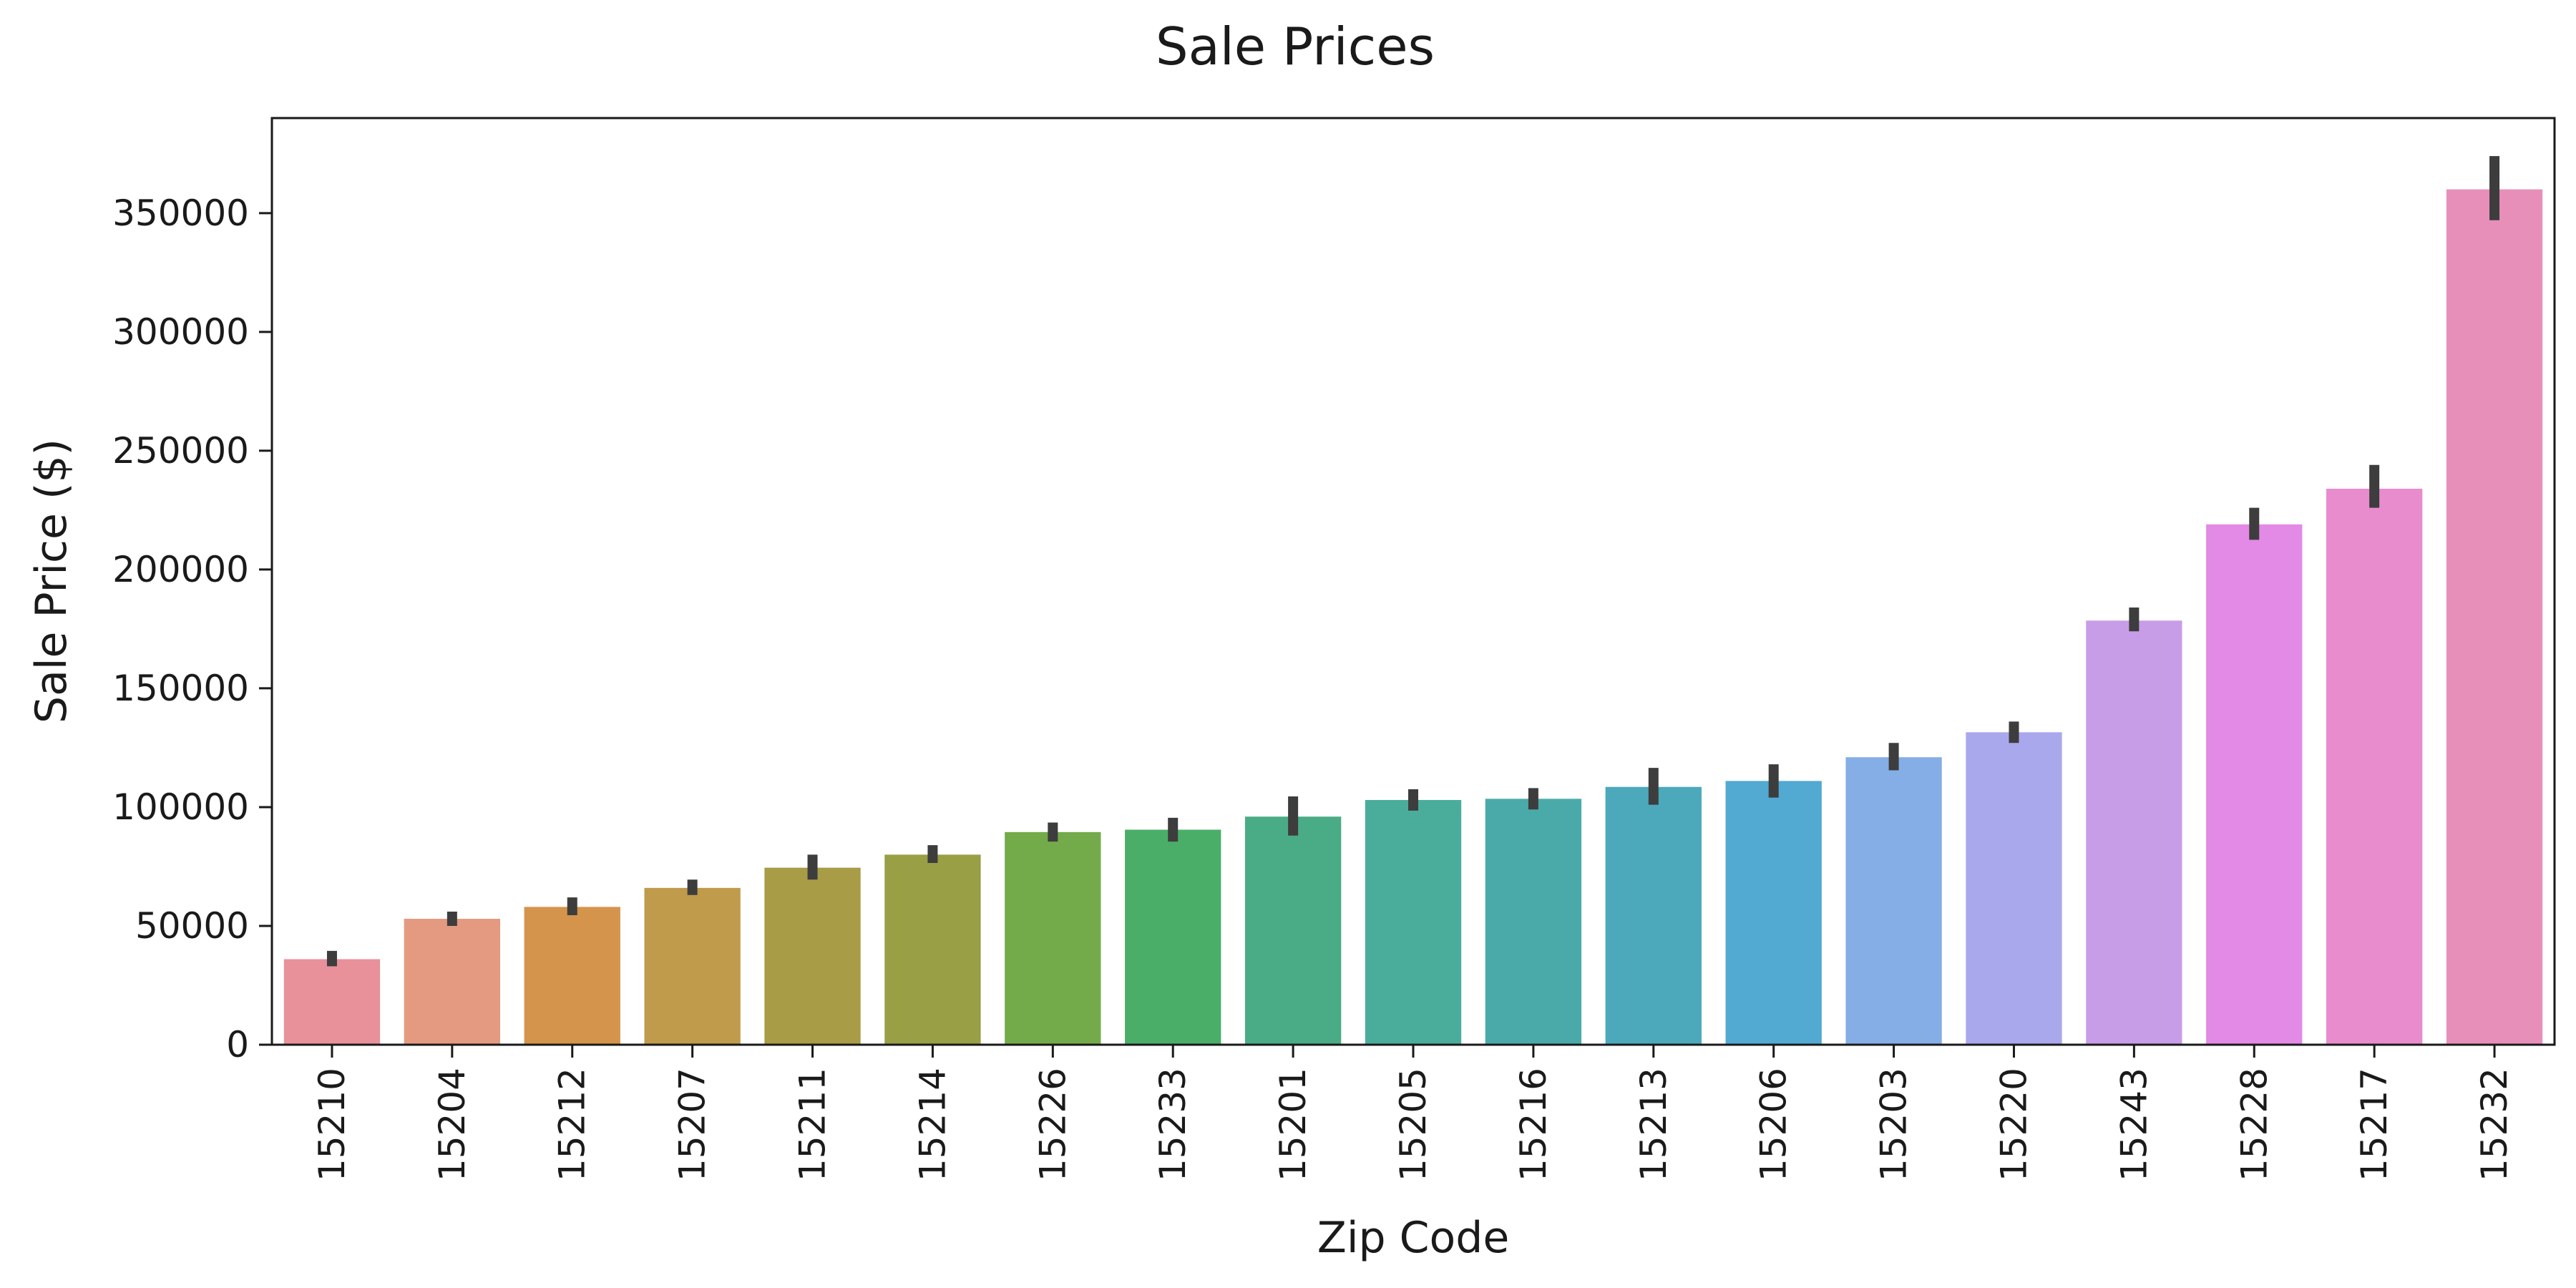  What do you see at coordinates (1052, 1124) in the screenshot?
I see `x-tick-label-15226: 15226` at bounding box center [1052, 1124].